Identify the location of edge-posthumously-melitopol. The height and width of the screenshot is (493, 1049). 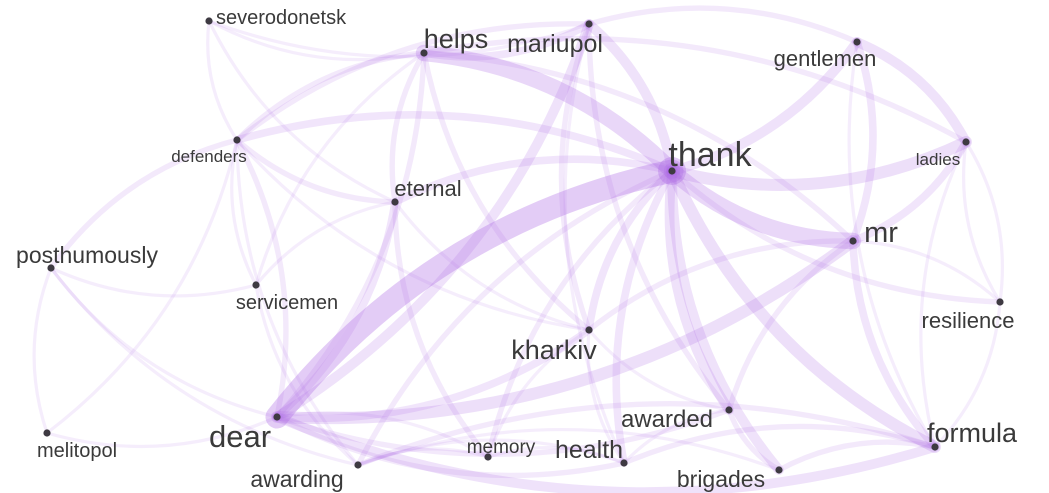
(42, 350).